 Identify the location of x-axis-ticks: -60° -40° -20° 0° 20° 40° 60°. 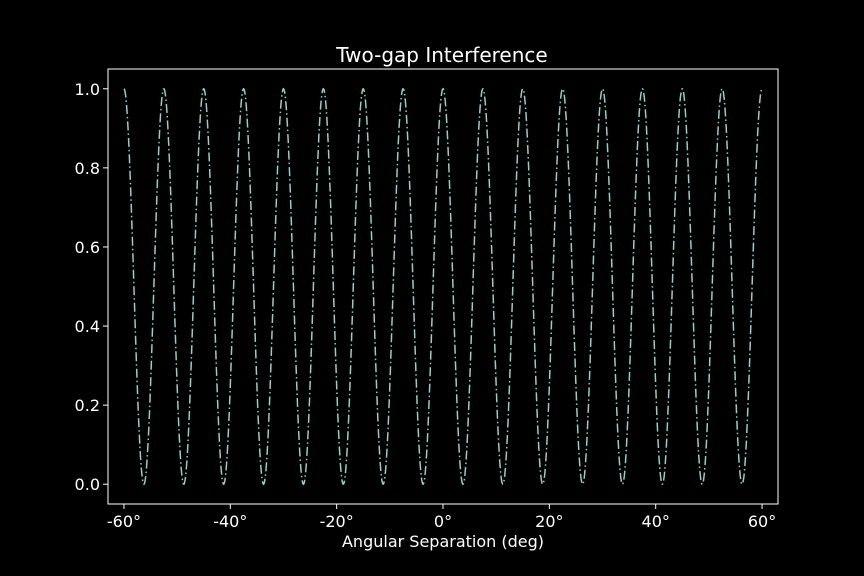
(441, 517).